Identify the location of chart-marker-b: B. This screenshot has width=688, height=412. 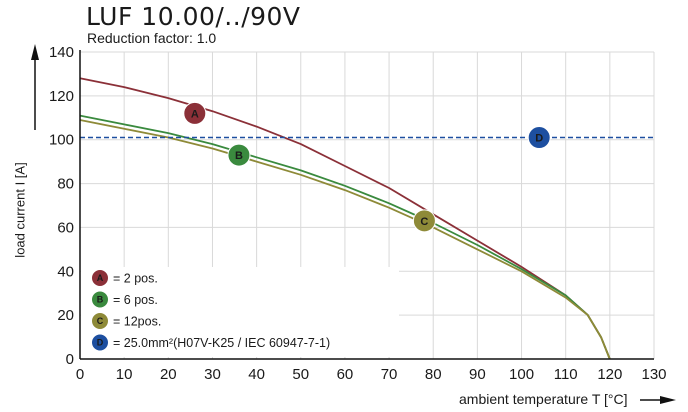
(239, 155).